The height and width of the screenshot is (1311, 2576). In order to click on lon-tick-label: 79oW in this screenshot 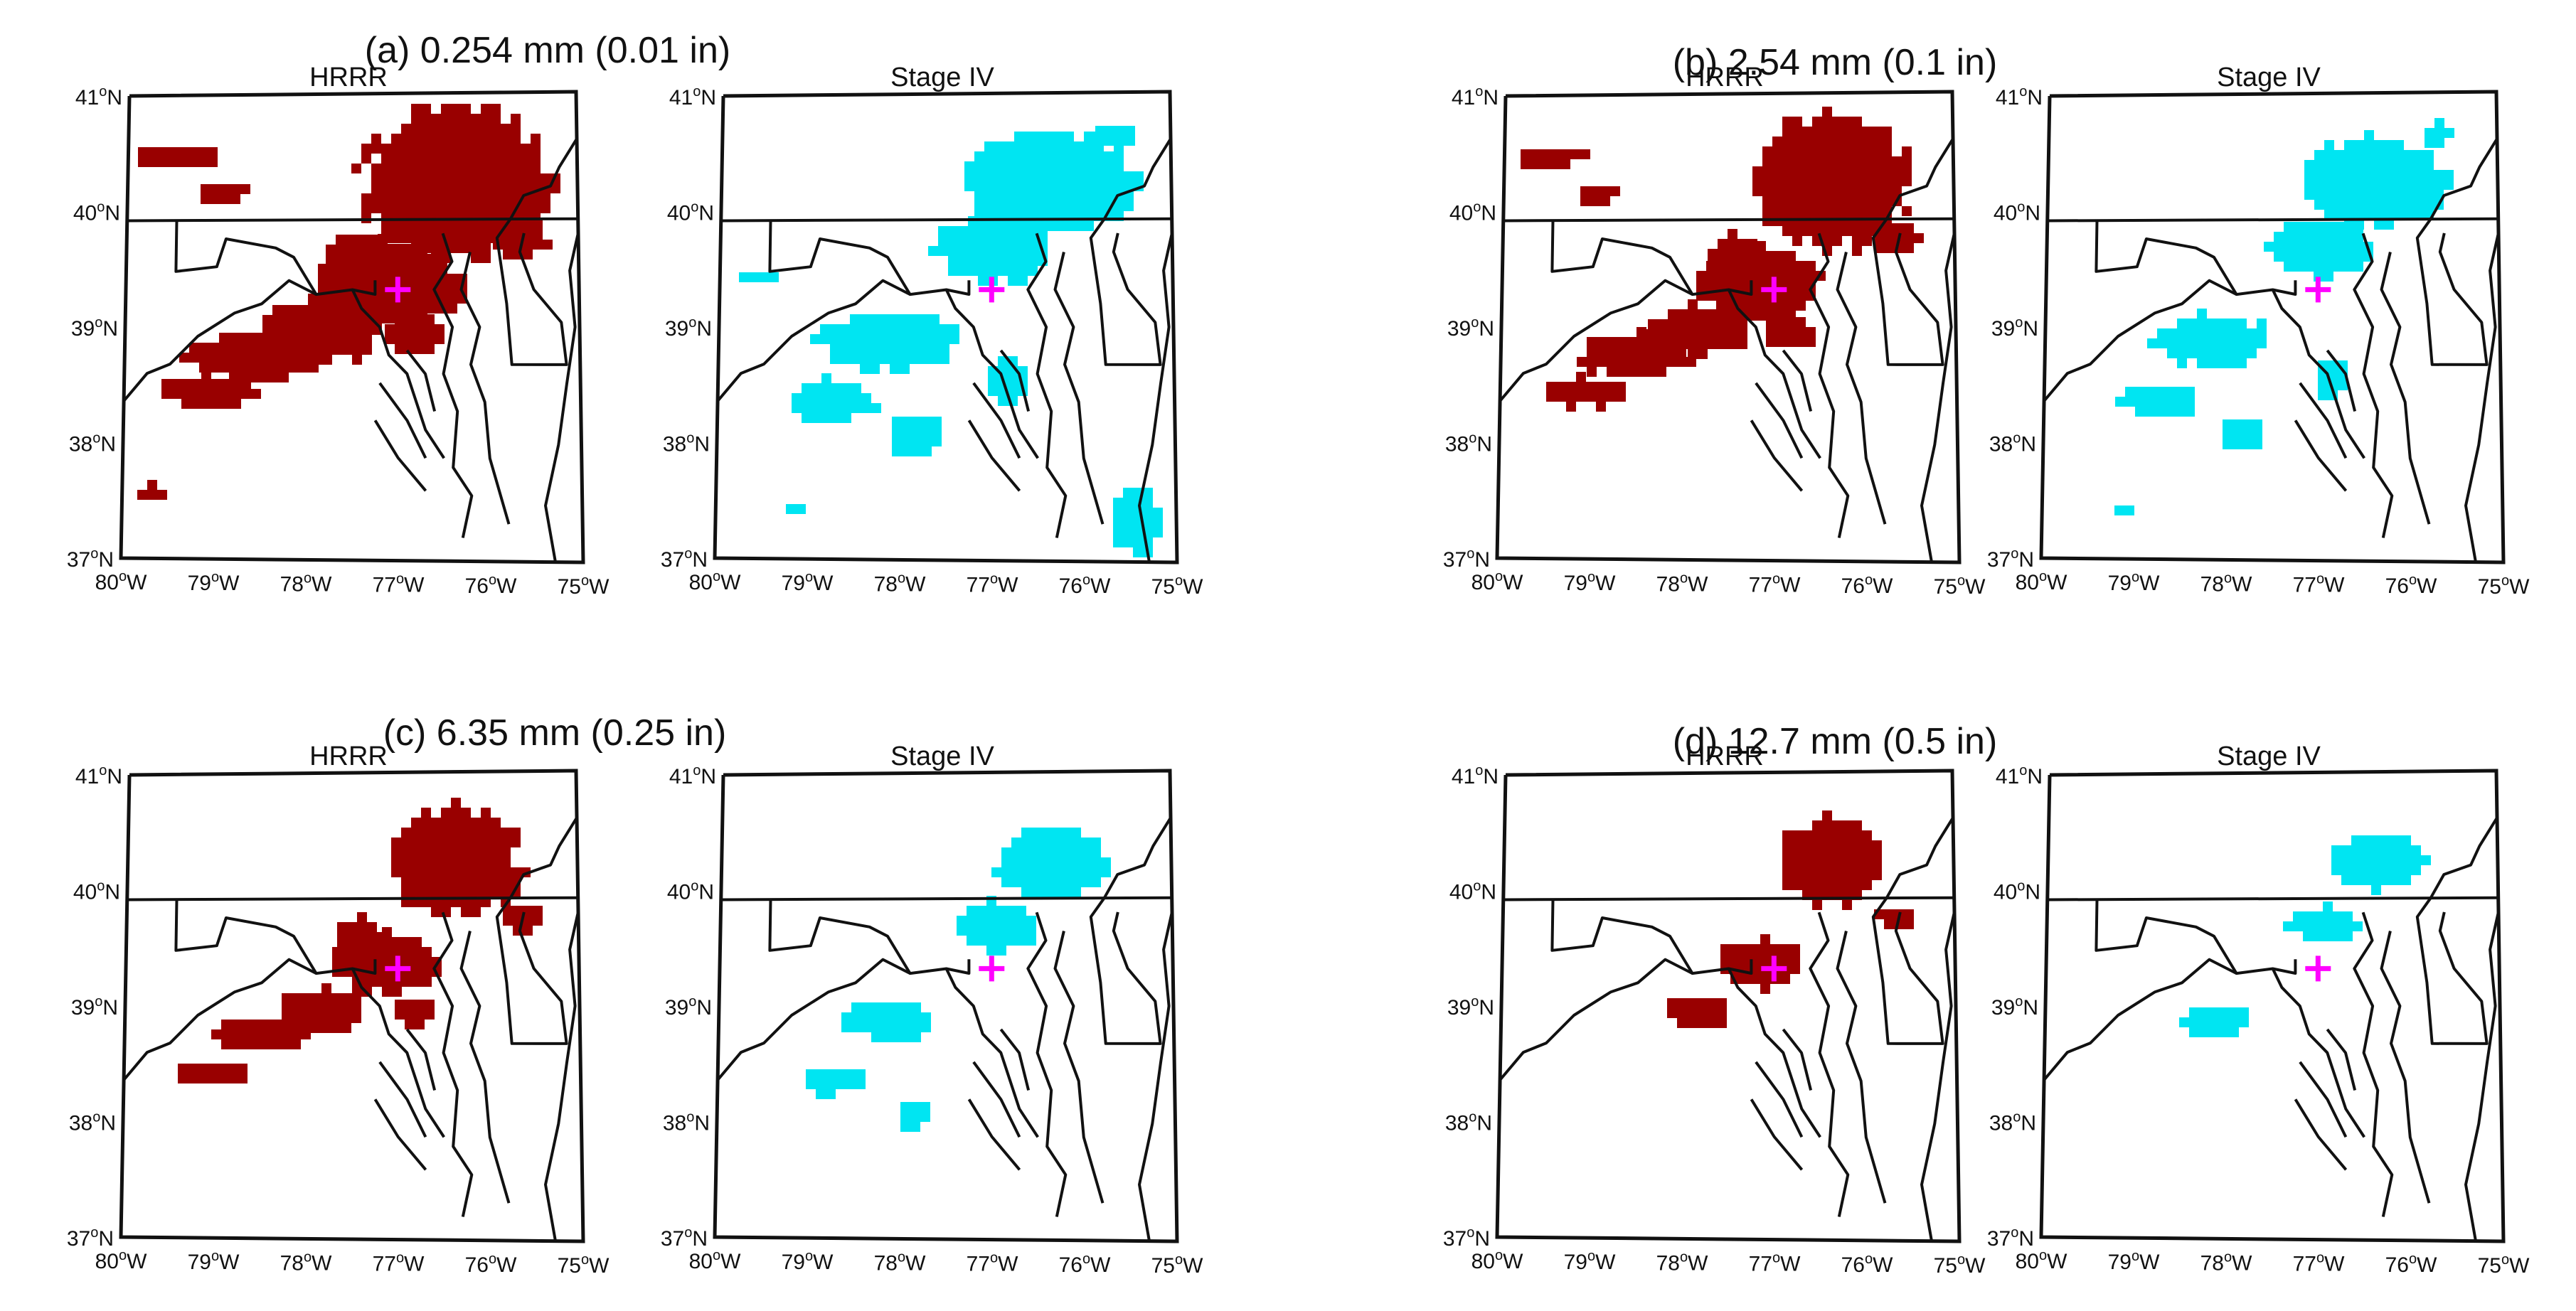, I will do `click(214, 582)`.